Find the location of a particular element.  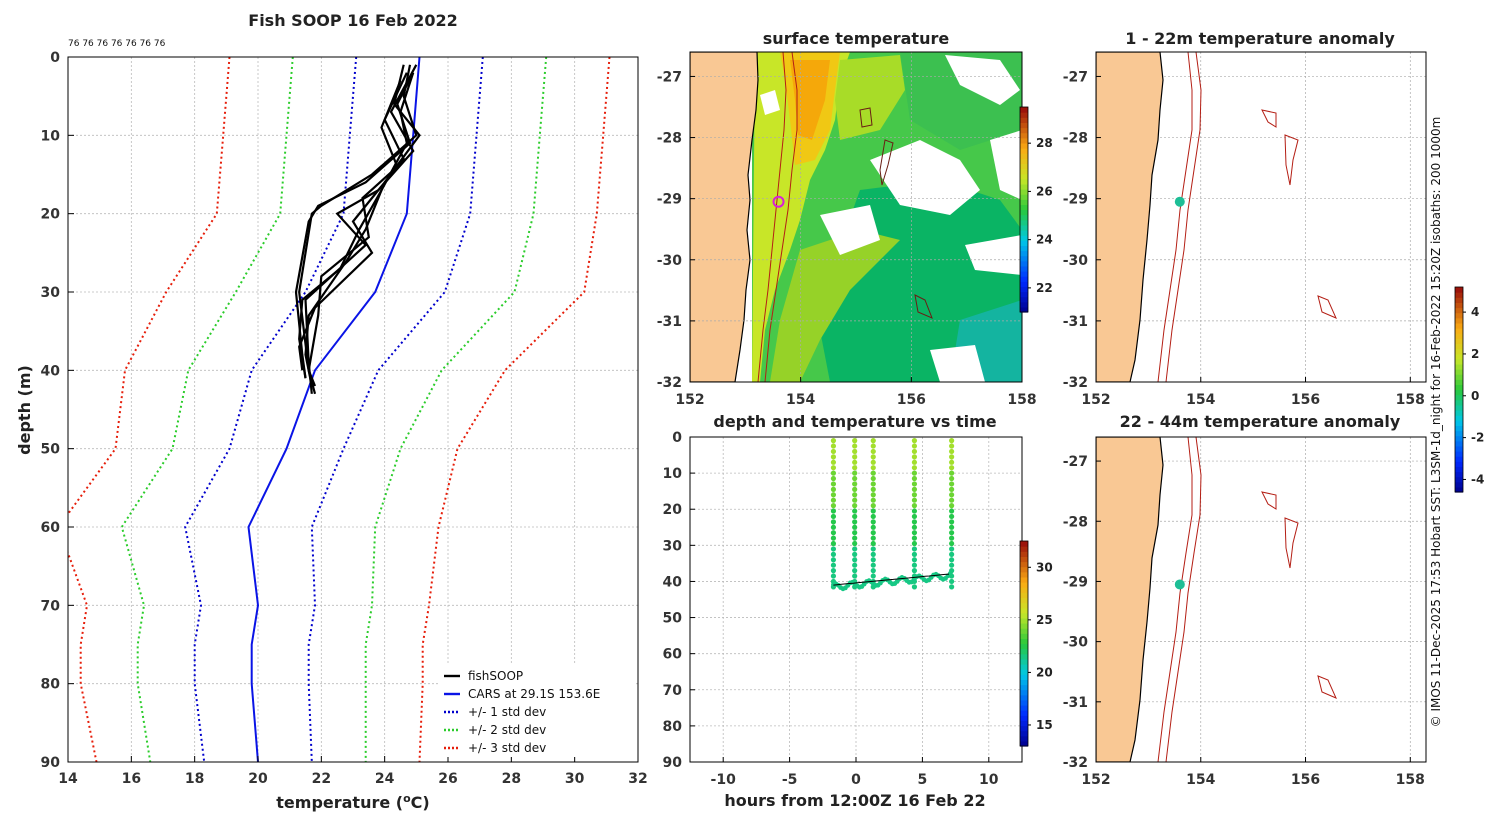

profile-xtick-label: 18 is located at coordinates (194, 779).